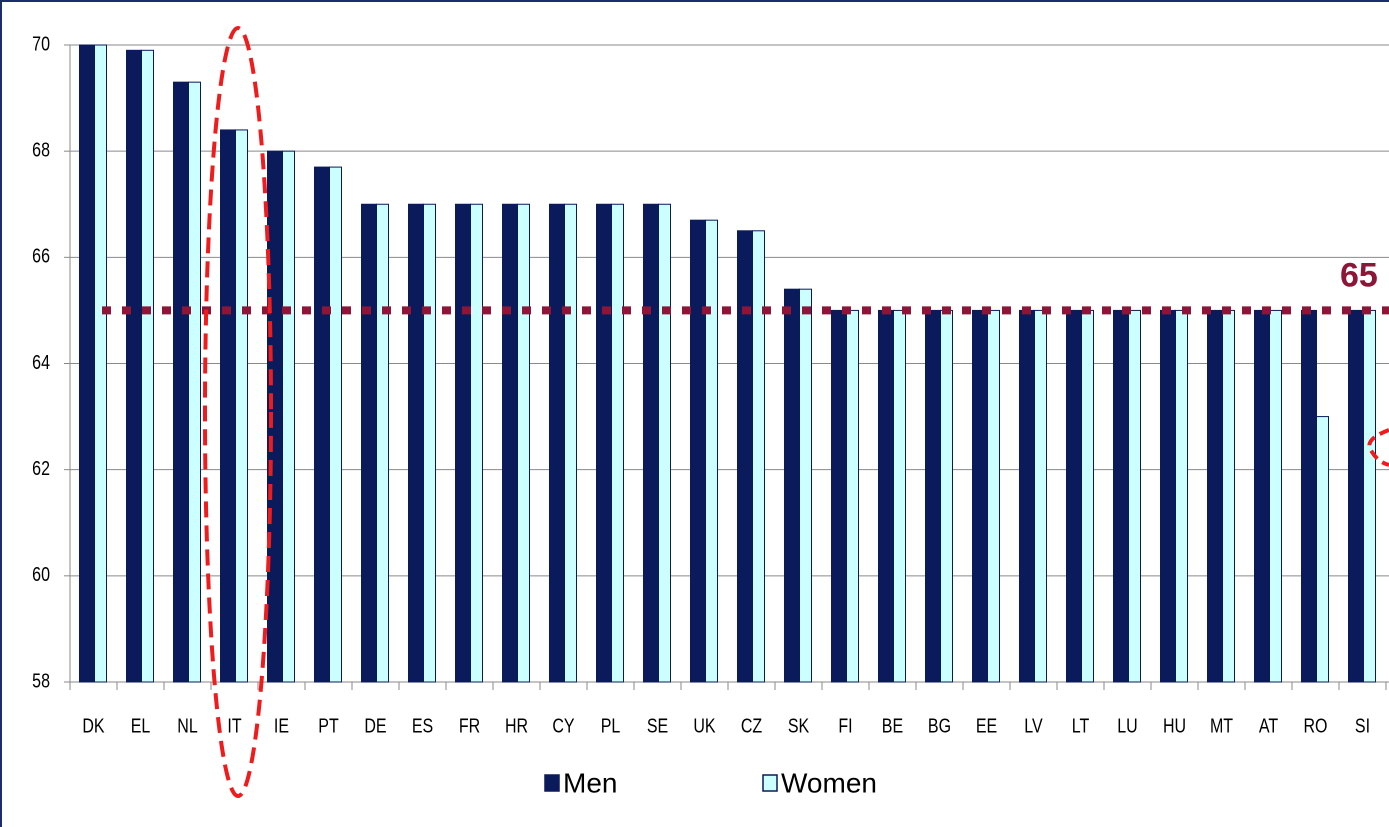 This screenshot has width=1389, height=827. I want to click on x-tick-label: ES, so click(422, 726).